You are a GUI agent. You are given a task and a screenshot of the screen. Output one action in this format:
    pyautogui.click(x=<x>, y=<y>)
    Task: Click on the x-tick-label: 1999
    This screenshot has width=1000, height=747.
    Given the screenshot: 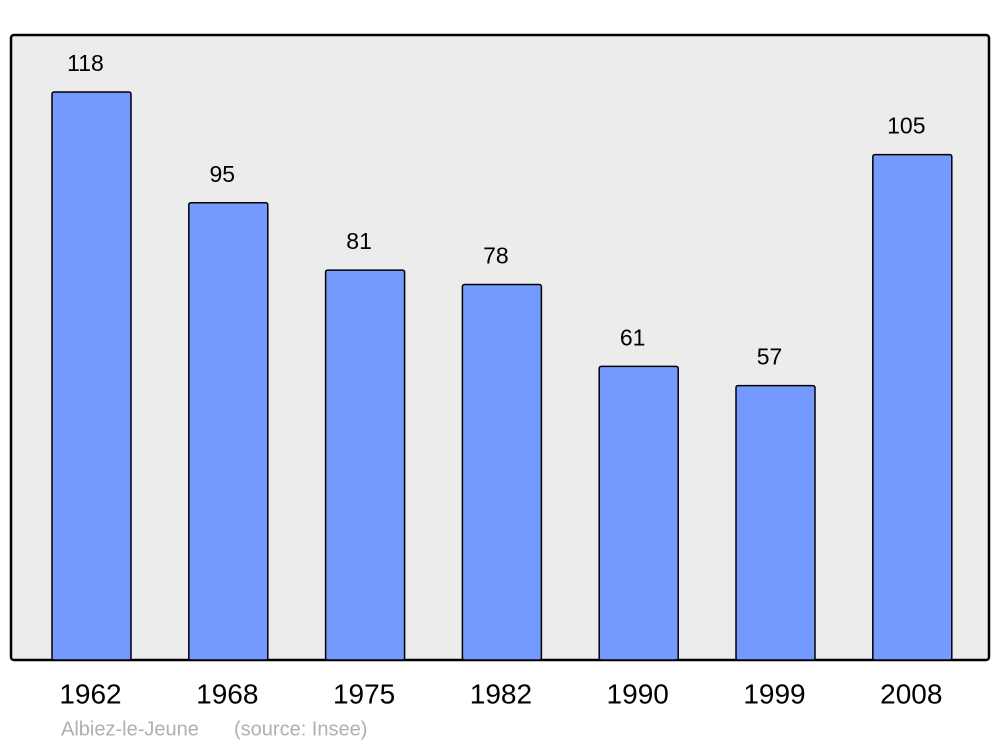 What is the action you would take?
    pyautogui.click(x=774, y=693)
    